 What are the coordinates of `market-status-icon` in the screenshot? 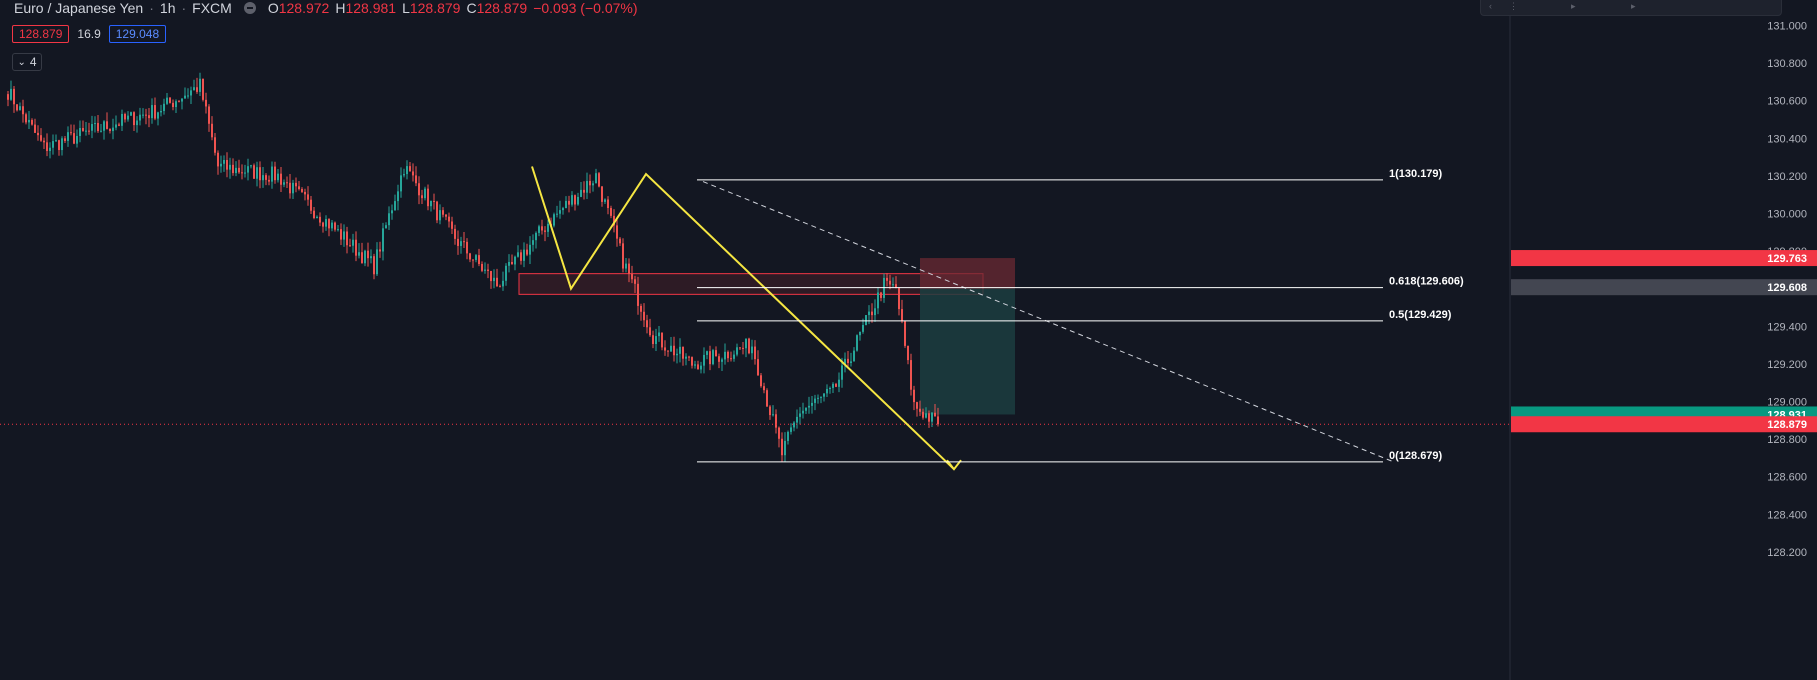 It's located at (249, 8).